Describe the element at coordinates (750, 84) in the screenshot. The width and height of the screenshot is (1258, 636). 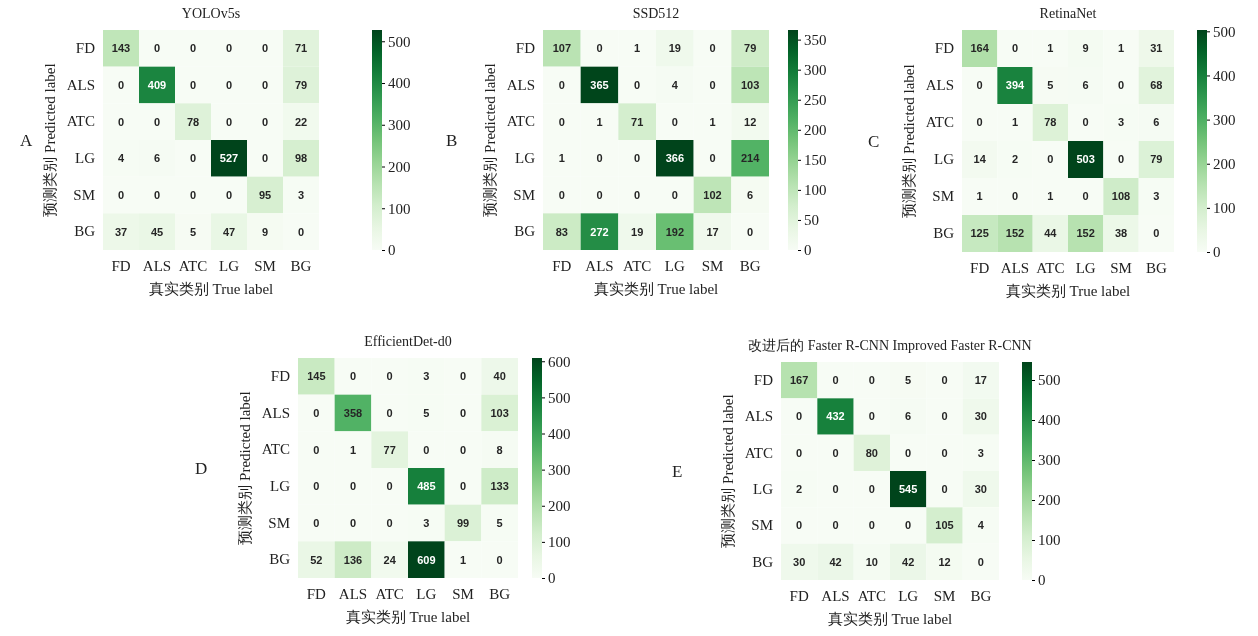
I see `data-label: 103` at that location.